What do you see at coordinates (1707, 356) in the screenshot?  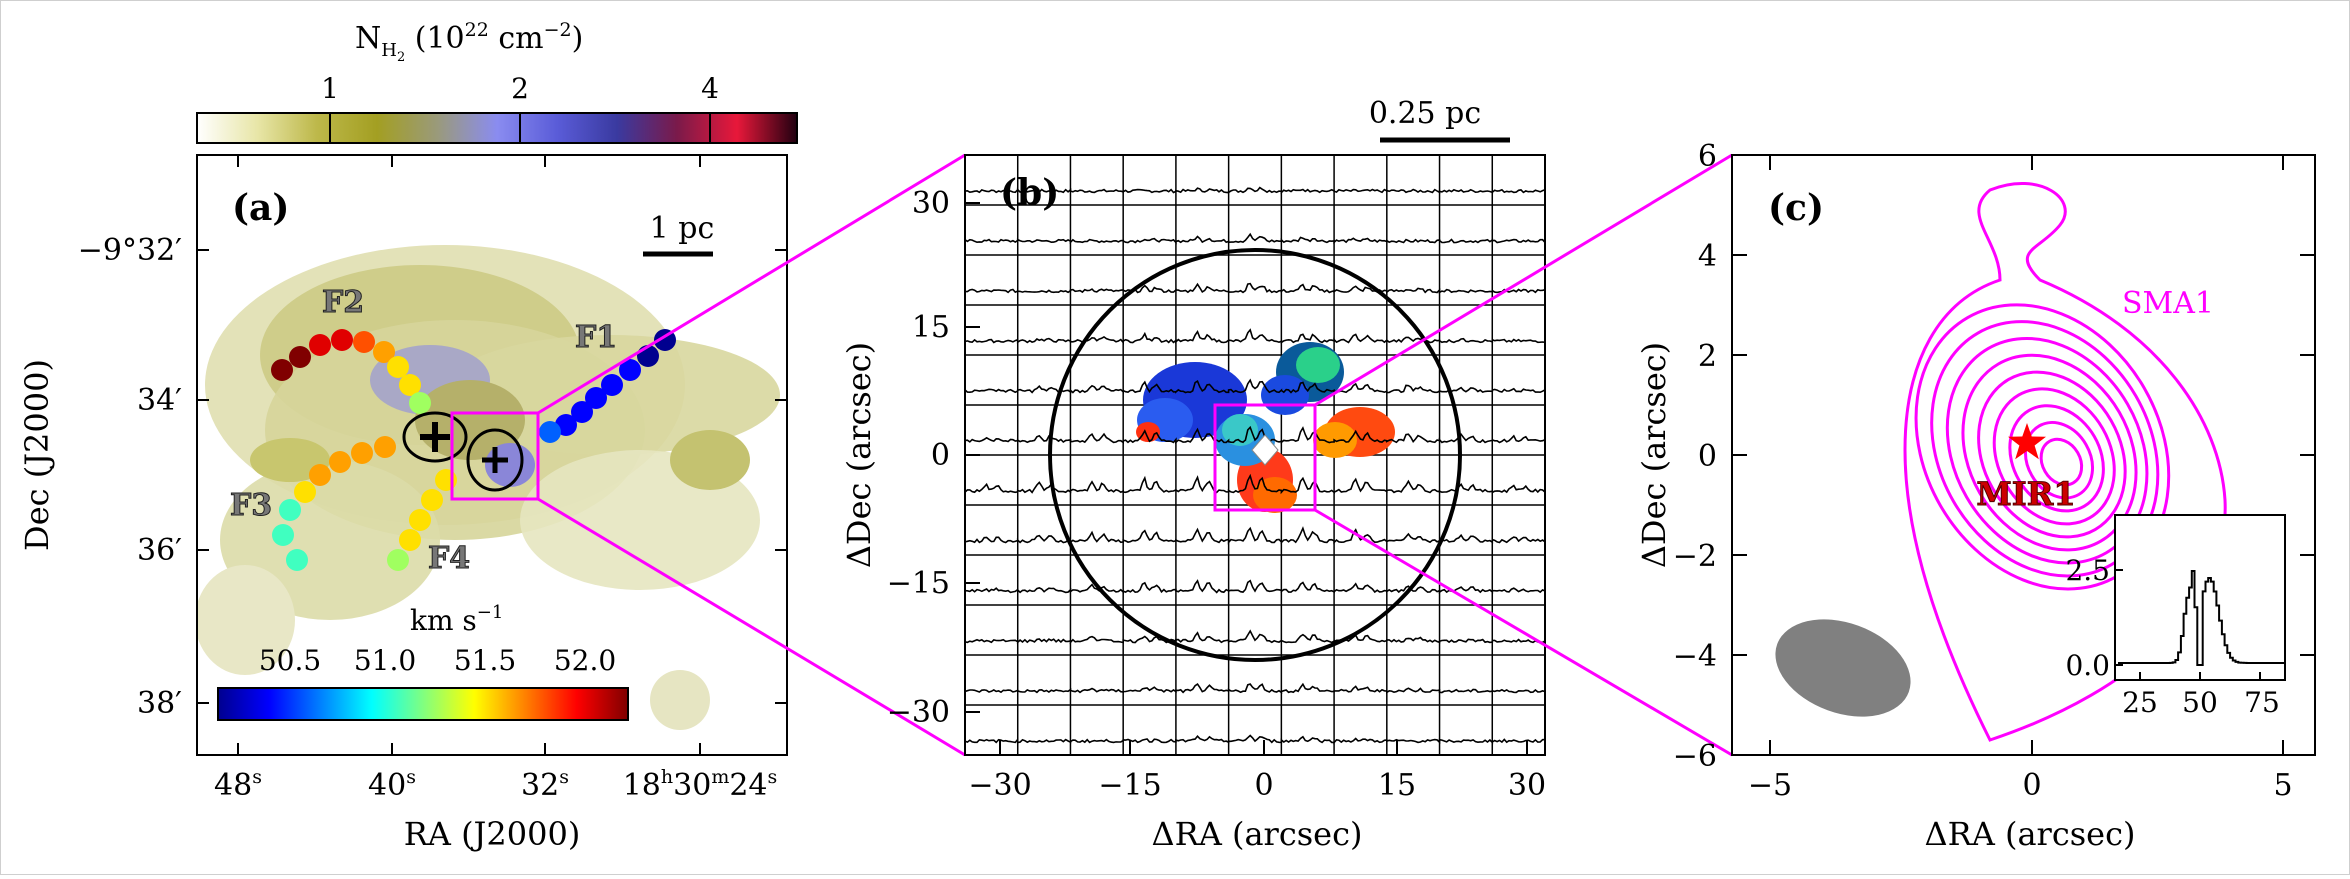 I see `y-tick-label: 2` at bounding box center [1707, 356].